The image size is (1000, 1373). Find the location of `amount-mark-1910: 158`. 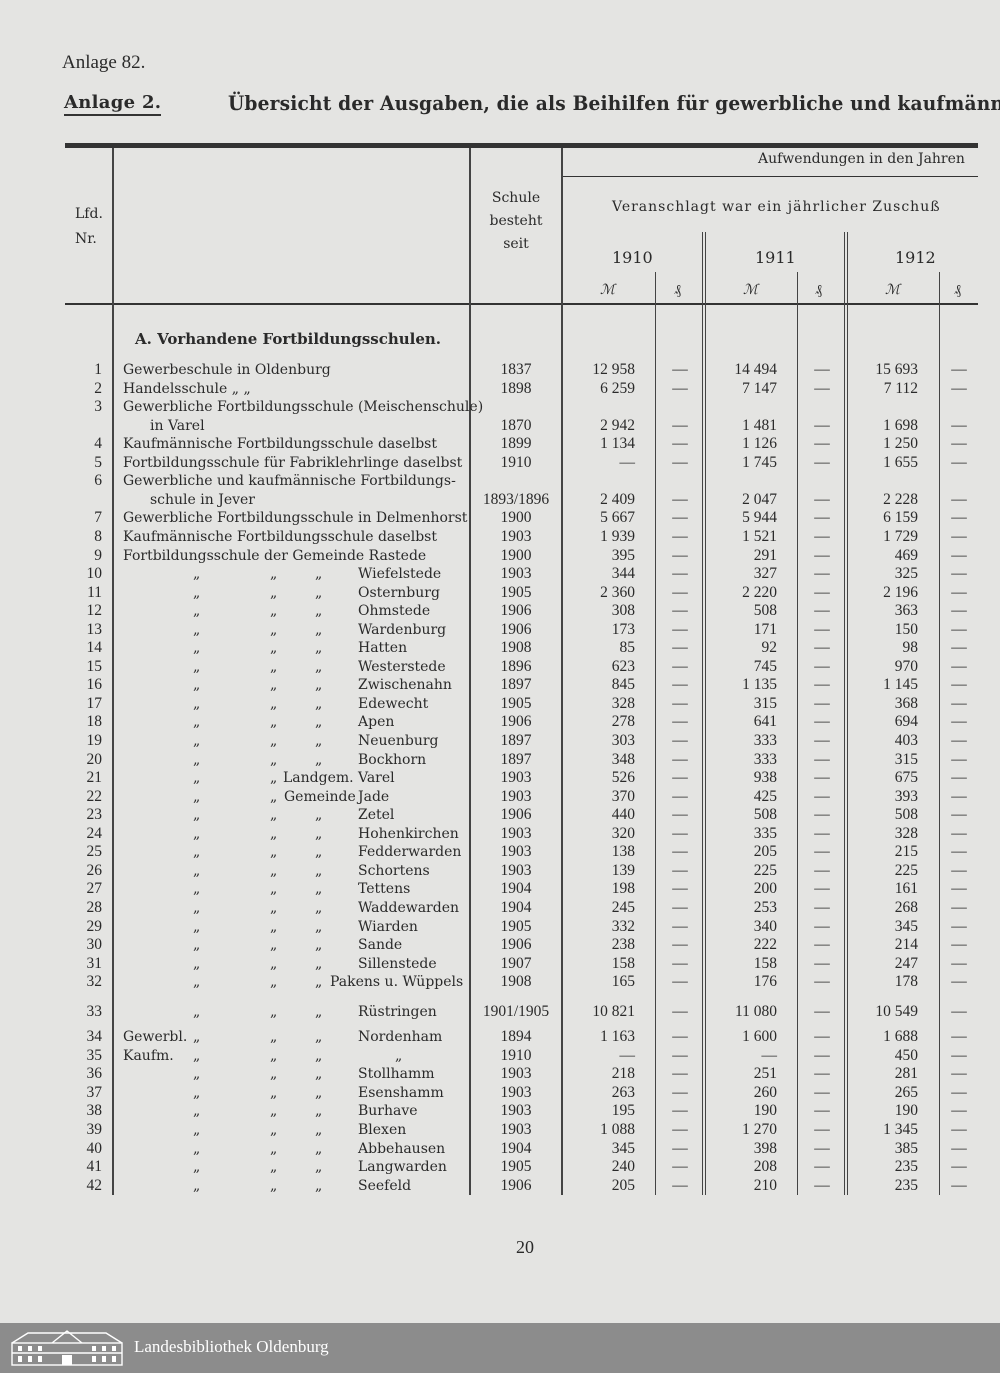

amount-mark-1910: 158 is located at coordinates (623, 963).